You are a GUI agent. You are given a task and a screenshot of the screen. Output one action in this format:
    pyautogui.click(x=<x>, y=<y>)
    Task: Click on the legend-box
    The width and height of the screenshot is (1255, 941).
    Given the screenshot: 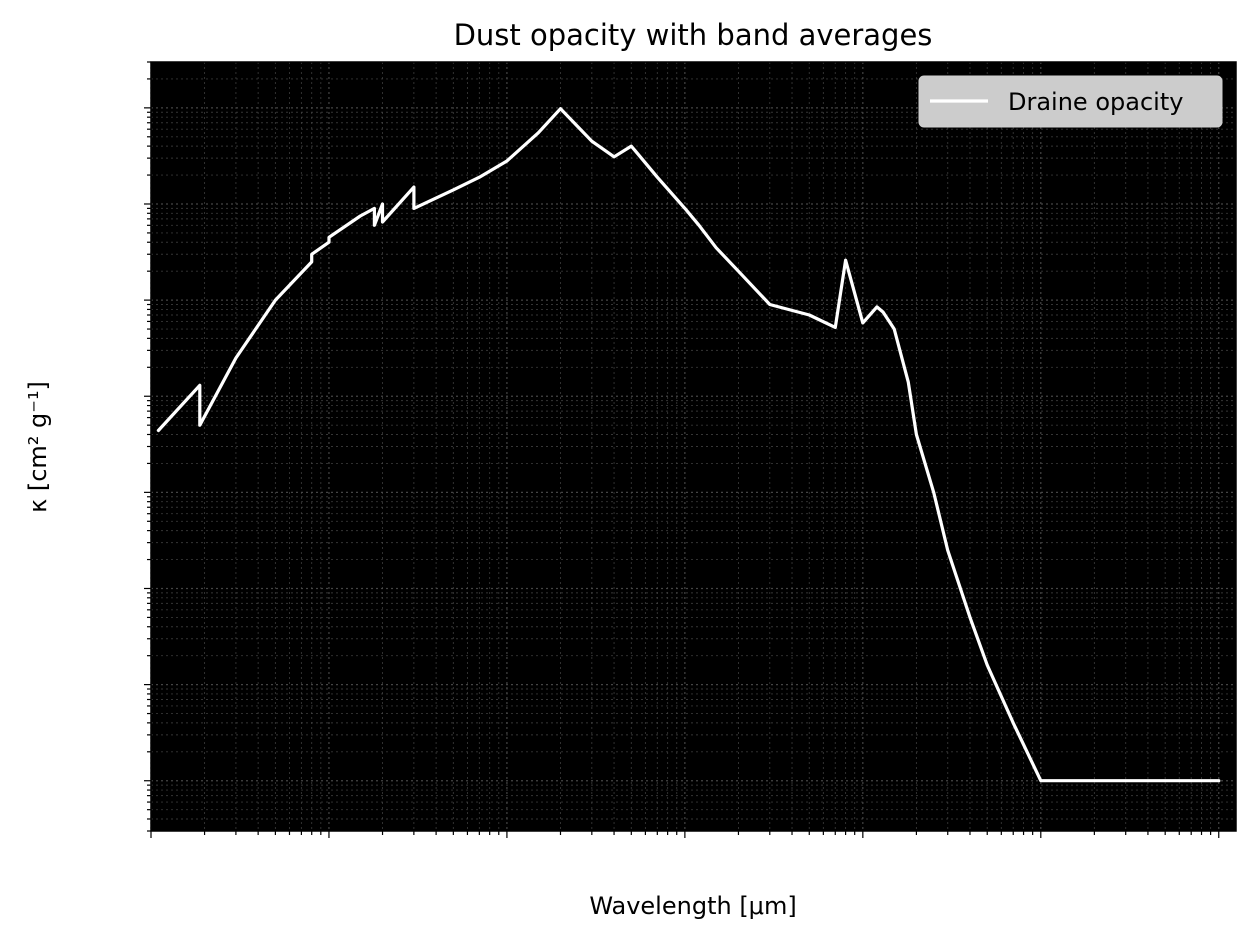 What is the action you would take?
    pyautogui.click(x=1070, y=101)
    